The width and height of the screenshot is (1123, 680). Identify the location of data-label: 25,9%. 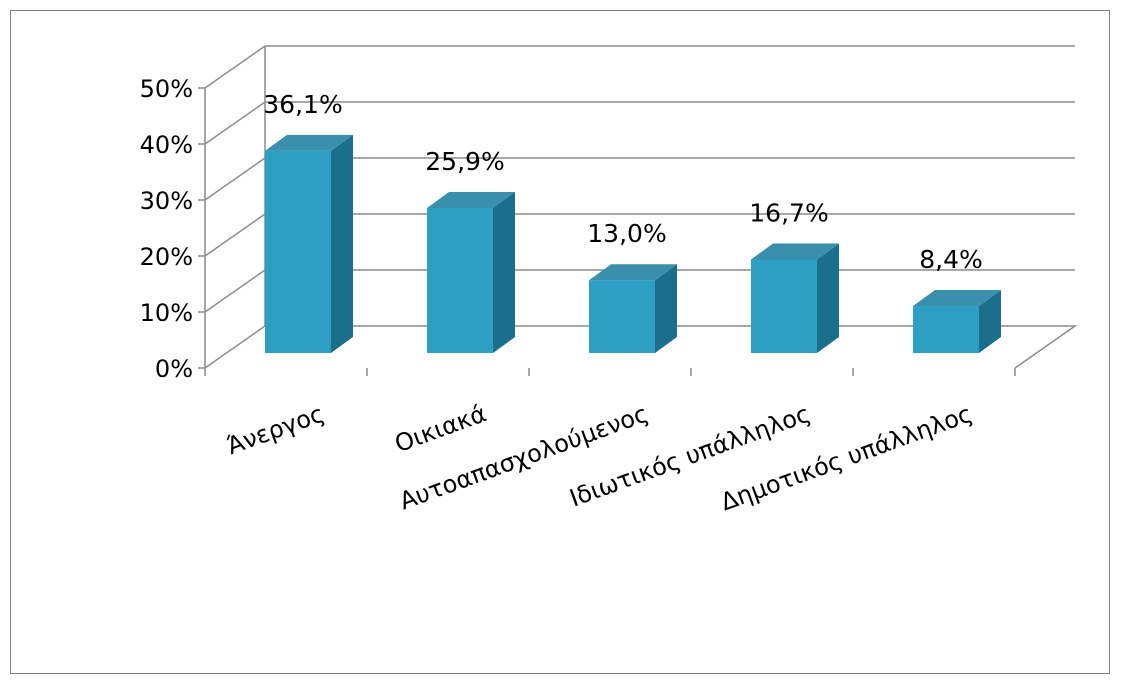
(464, 161).